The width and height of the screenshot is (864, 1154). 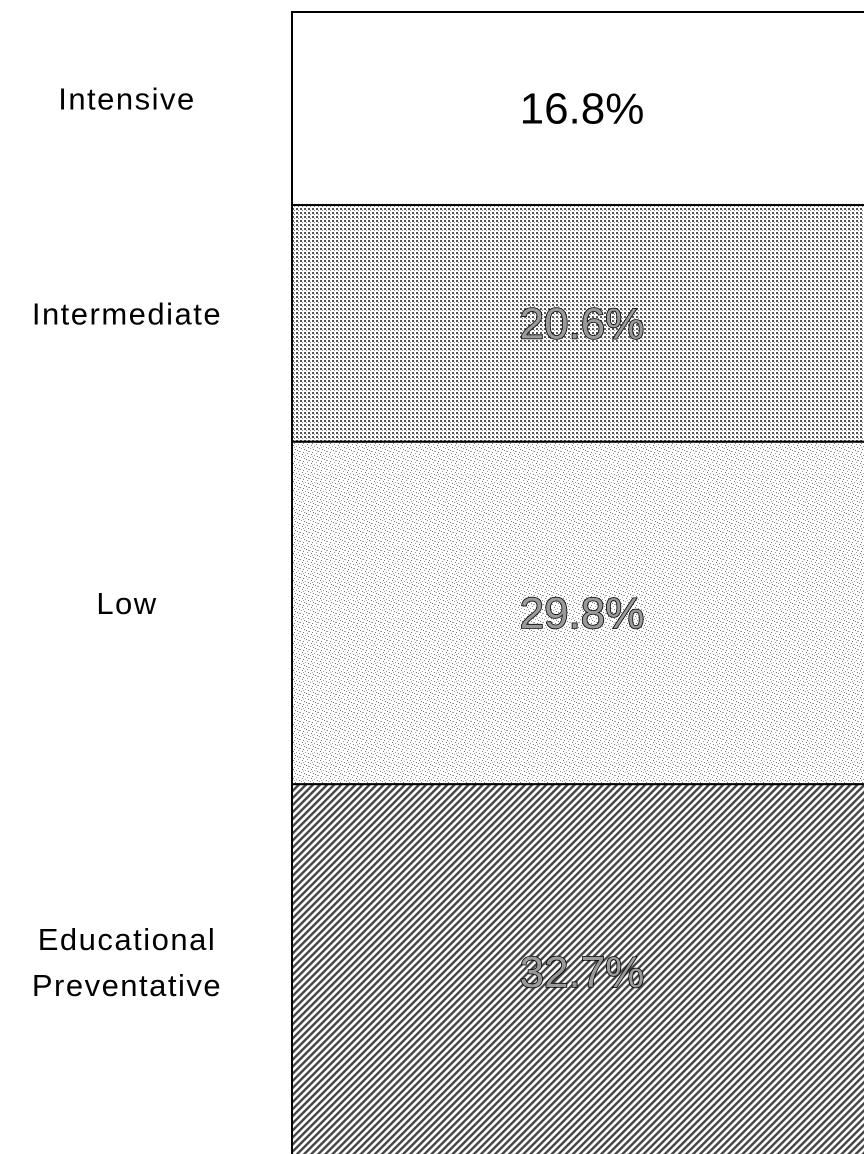 What do you see at coordinates (127, 313) in the screenshot?
I see `category-label-intermediate: Intermediate` at bounding box center [127, 313].